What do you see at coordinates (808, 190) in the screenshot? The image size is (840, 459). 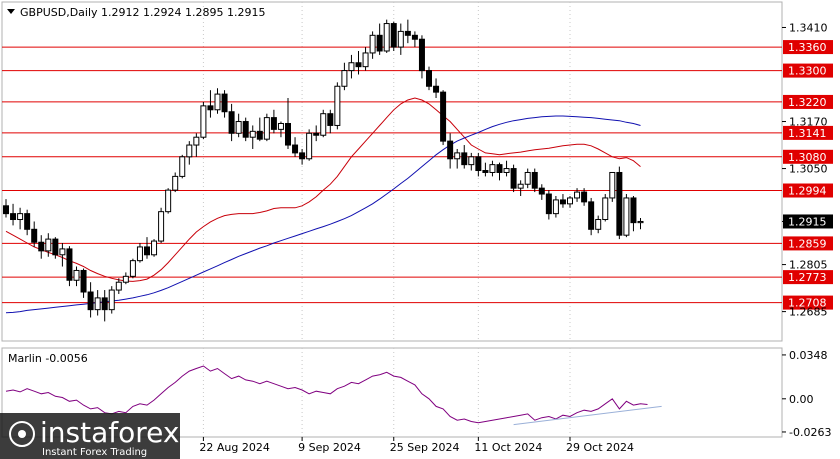 I see `level-label-box` at bounding box center [808, 190].